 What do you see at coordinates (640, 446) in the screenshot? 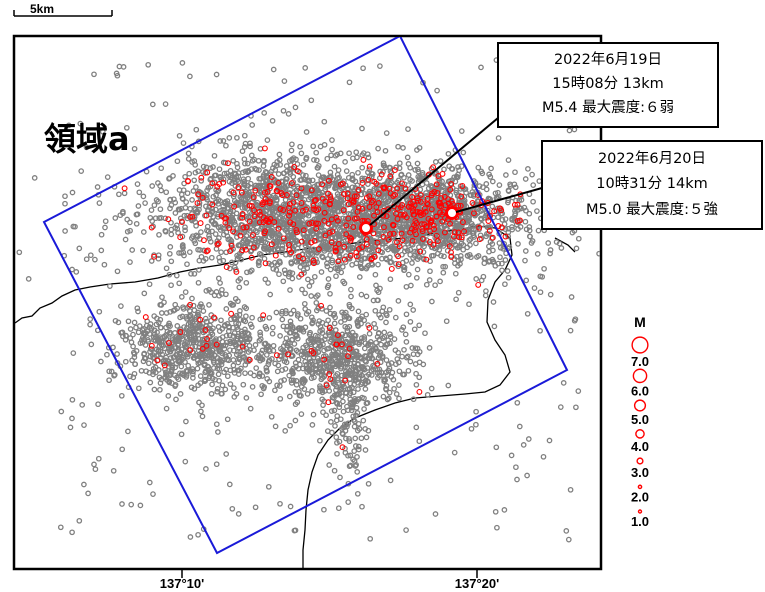
I see `legend-label-m4-0: 4.0` at bounding box center [640, 446].